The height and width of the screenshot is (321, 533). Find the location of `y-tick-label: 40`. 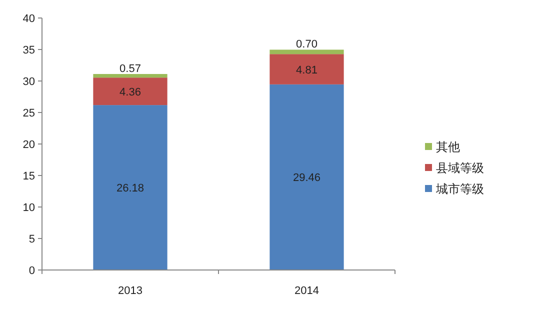

y-tick-label: 40 is located at coordinates (28, 19).